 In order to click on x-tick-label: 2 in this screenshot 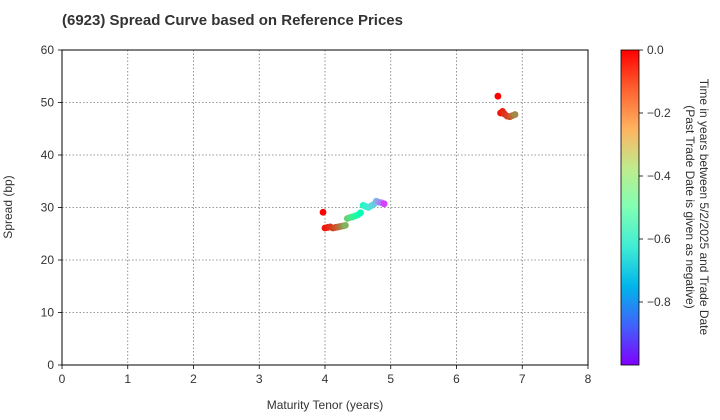, I will do `click(193, 379)`.